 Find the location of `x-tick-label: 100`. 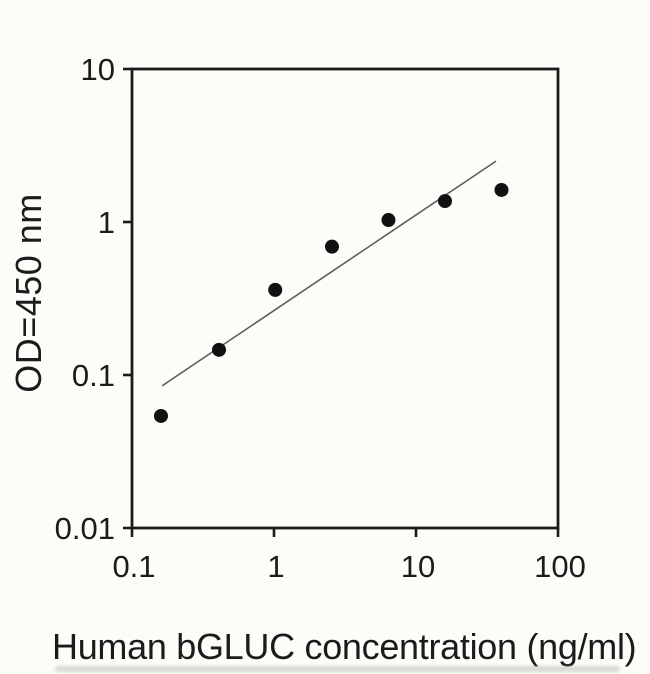

x-tick-label: 100 is located at coordinates (560, 566).